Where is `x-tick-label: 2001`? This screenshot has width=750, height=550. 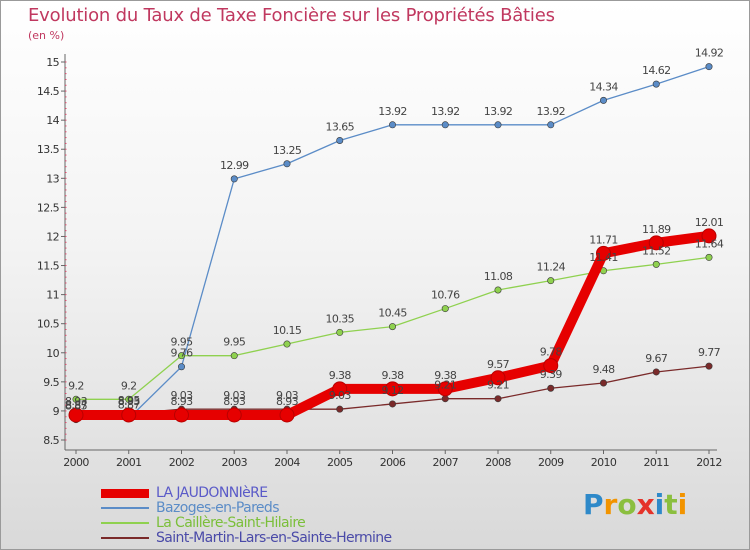 x-tick-label: 2001 is located at coordinates (129, 462).